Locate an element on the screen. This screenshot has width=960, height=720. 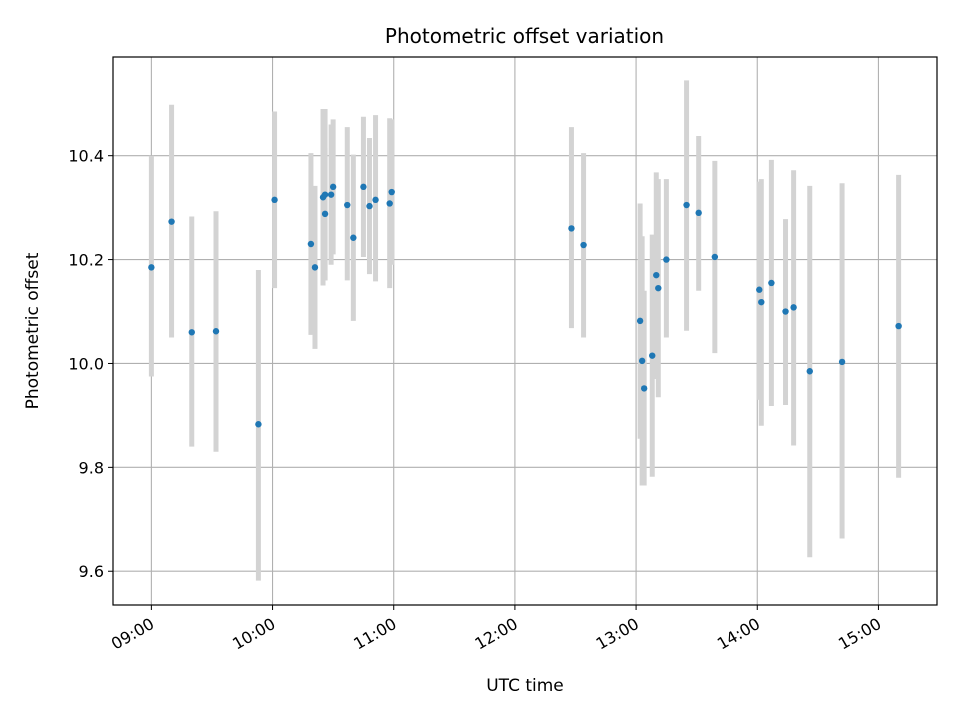
x-tick-label: 11:00 is located at coordinates (374, 634).